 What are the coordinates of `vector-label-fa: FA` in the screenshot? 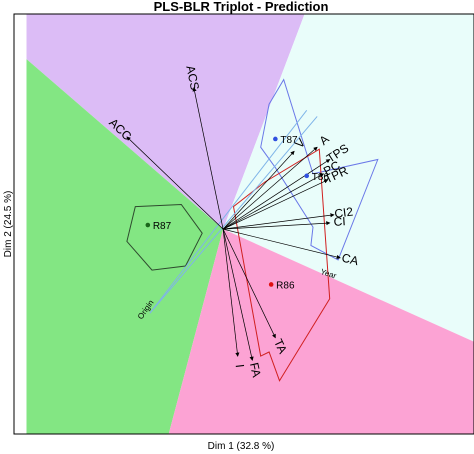 It's located at (255, 369).